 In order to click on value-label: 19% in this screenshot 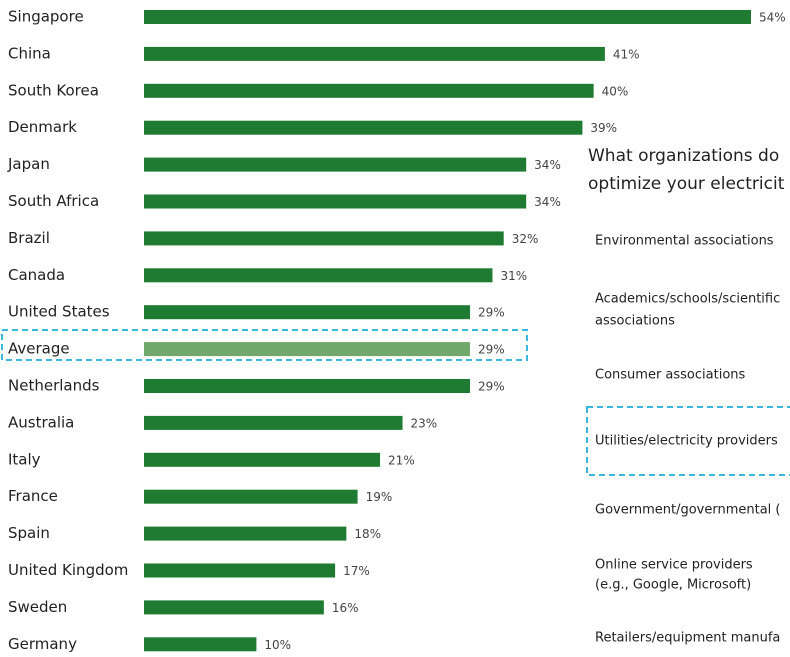, I will do `click(379, 497)`.